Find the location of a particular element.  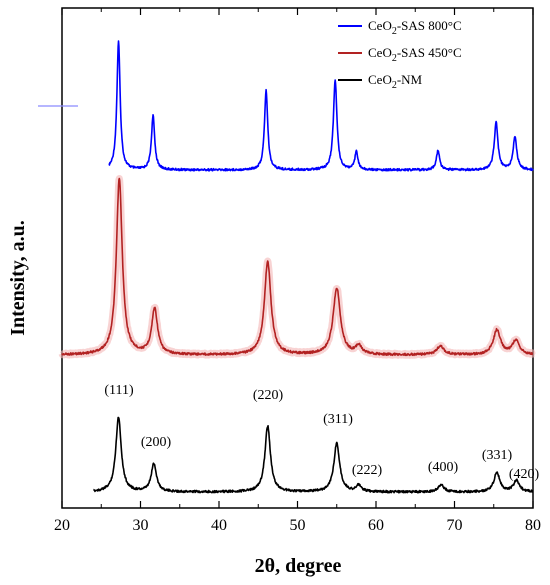

peak-label: (420) is located at coordinates (524, 474).